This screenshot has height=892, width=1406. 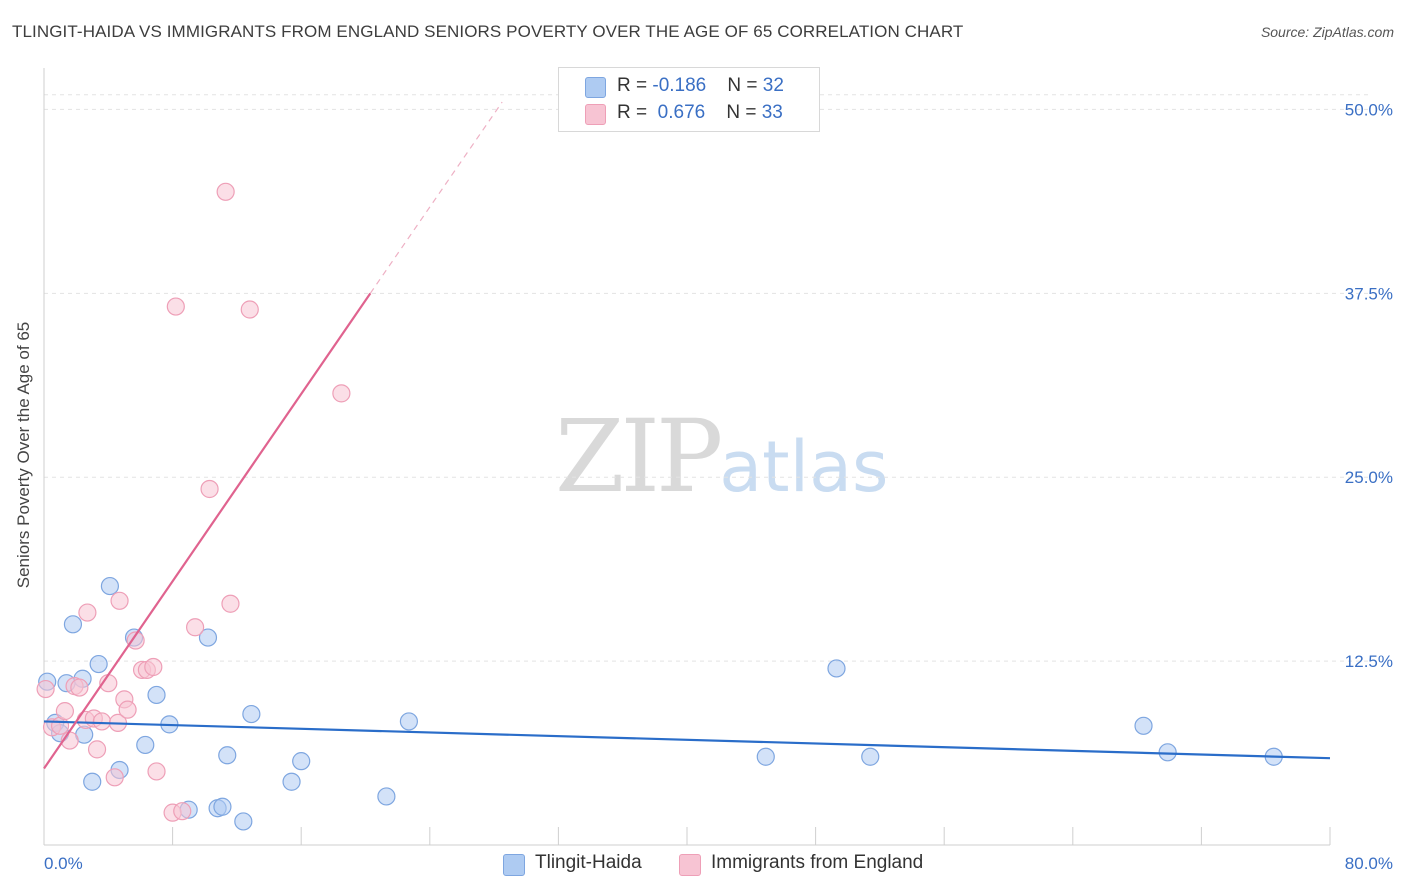 I want to click on legend-r-value-2: 0.676, so click(x=679, y=112).